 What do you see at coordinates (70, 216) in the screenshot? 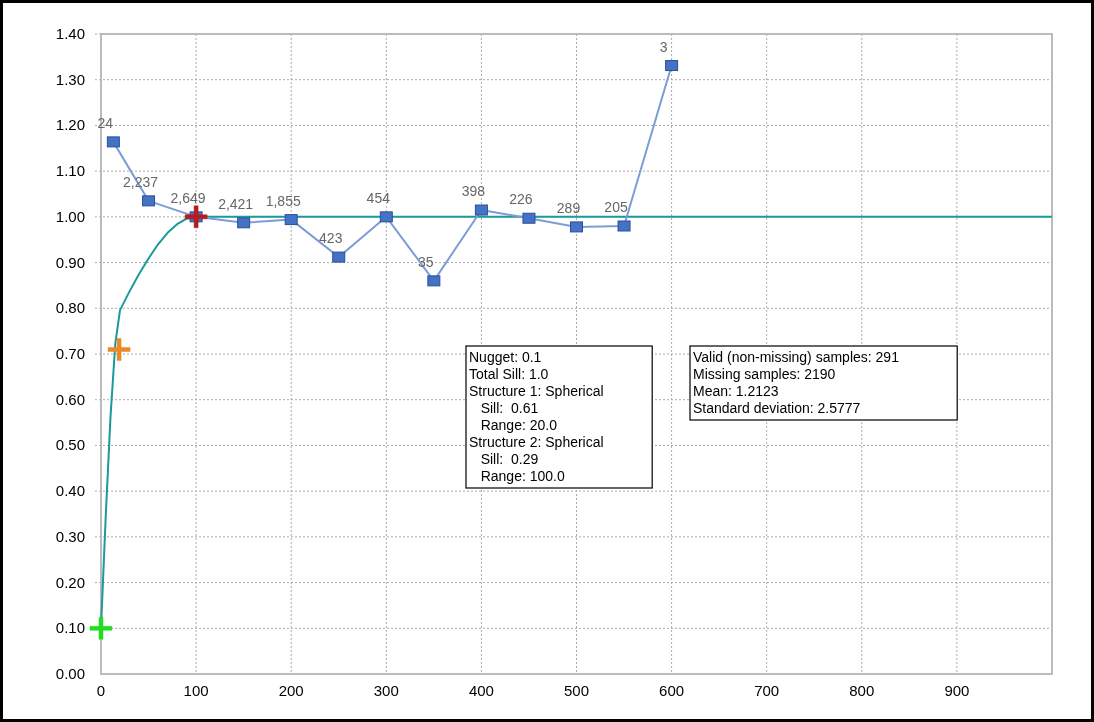
I see `y-tick-label: 1.00` at bounding box center [70, 216].